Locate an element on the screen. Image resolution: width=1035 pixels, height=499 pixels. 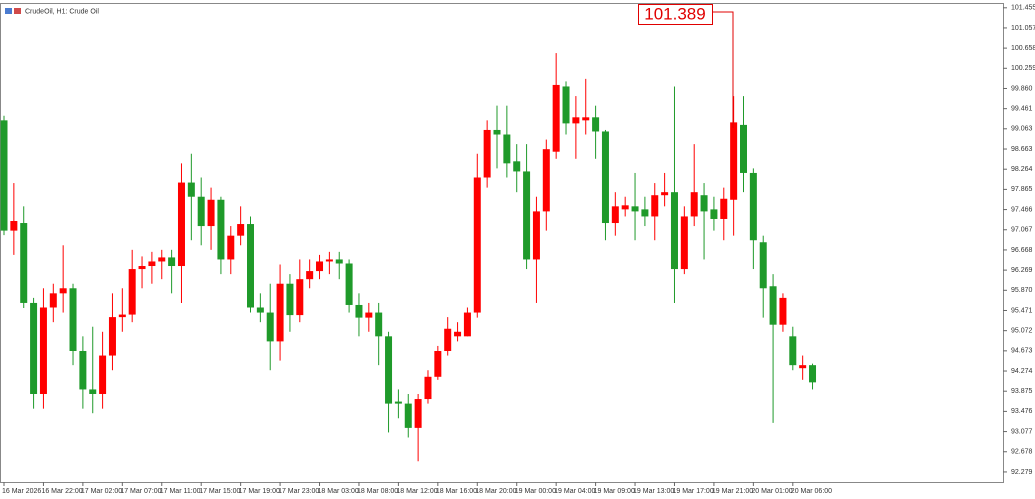
price-flag-text: 101.389 is located at coordinates (674, 13).